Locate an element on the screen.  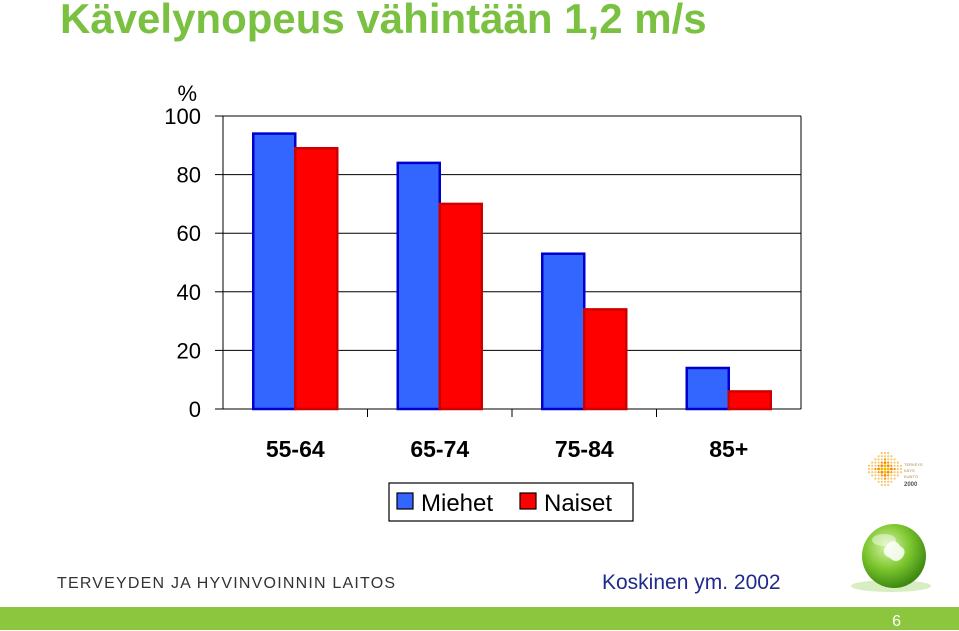
logo-text-line: KÄYS is located at coordinates (909, 470).